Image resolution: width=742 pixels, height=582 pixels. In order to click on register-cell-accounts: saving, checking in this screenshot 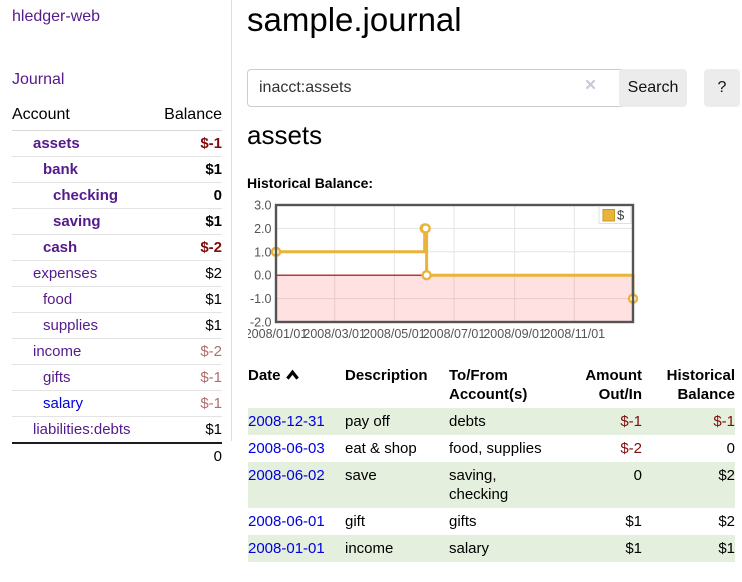, I will do `click(479, 485)`.